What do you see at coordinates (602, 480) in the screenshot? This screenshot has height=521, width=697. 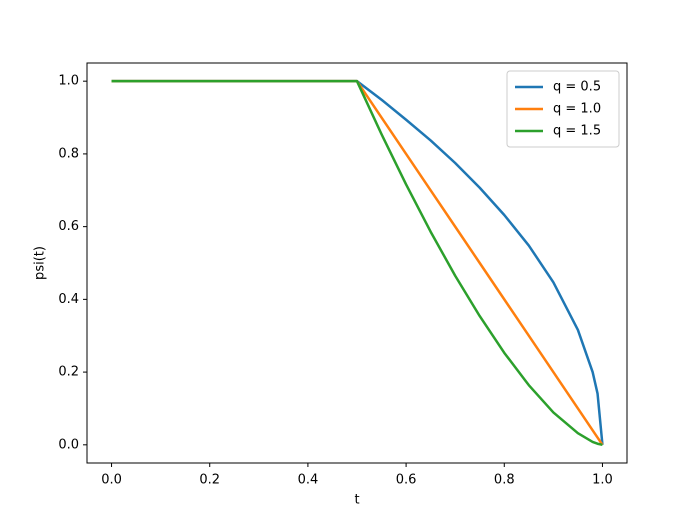 I see `x-tick-label: 1.0` at bounding box center [602, 480].